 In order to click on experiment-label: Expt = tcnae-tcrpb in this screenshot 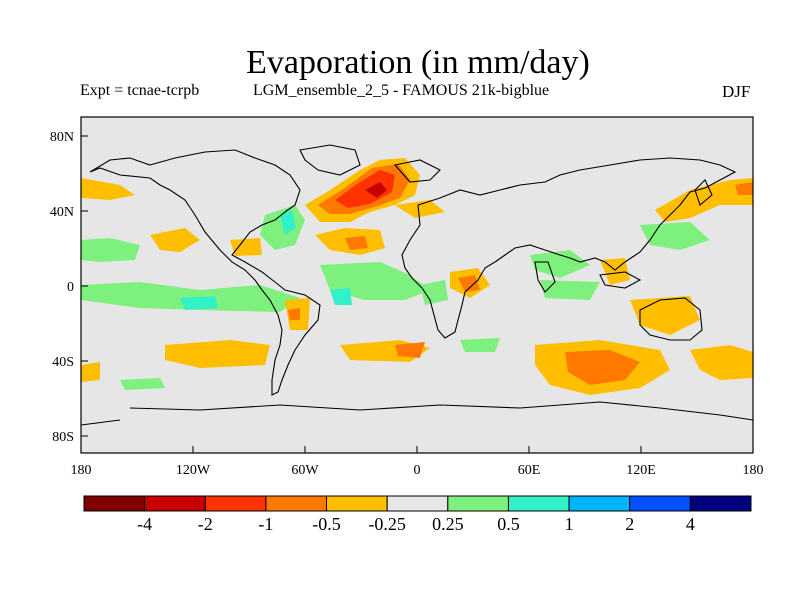, I will do `click(140, 90)`.